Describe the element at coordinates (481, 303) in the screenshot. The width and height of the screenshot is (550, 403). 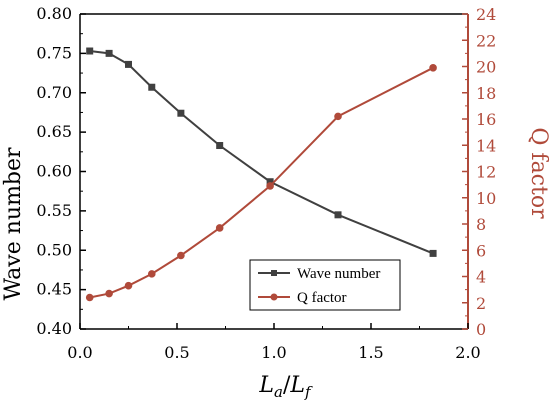
I see `y-right-tick-label: 2` at that location.